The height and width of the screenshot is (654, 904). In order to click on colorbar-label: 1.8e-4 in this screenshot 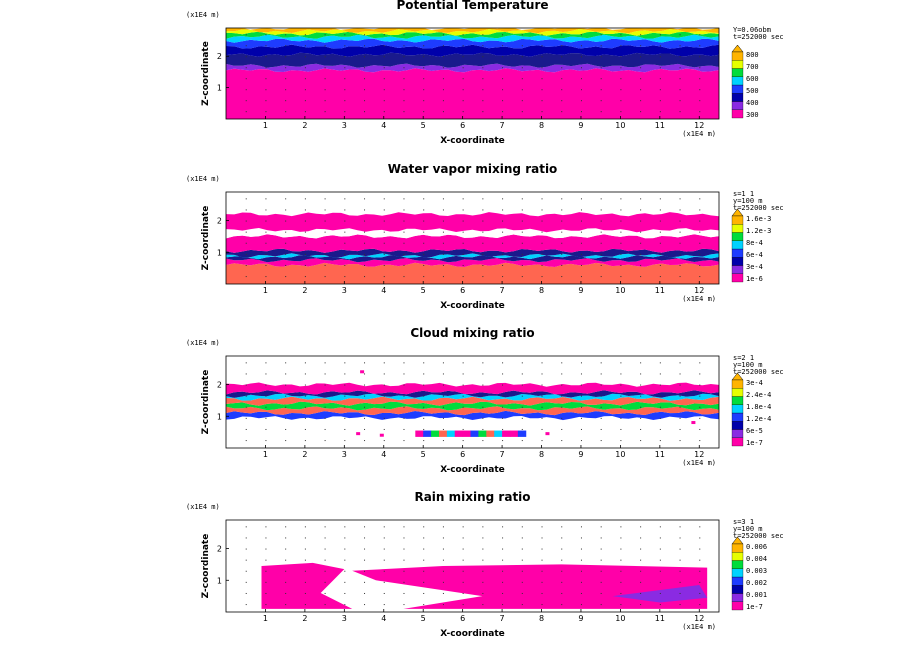, I will do `click(758, 407)`.